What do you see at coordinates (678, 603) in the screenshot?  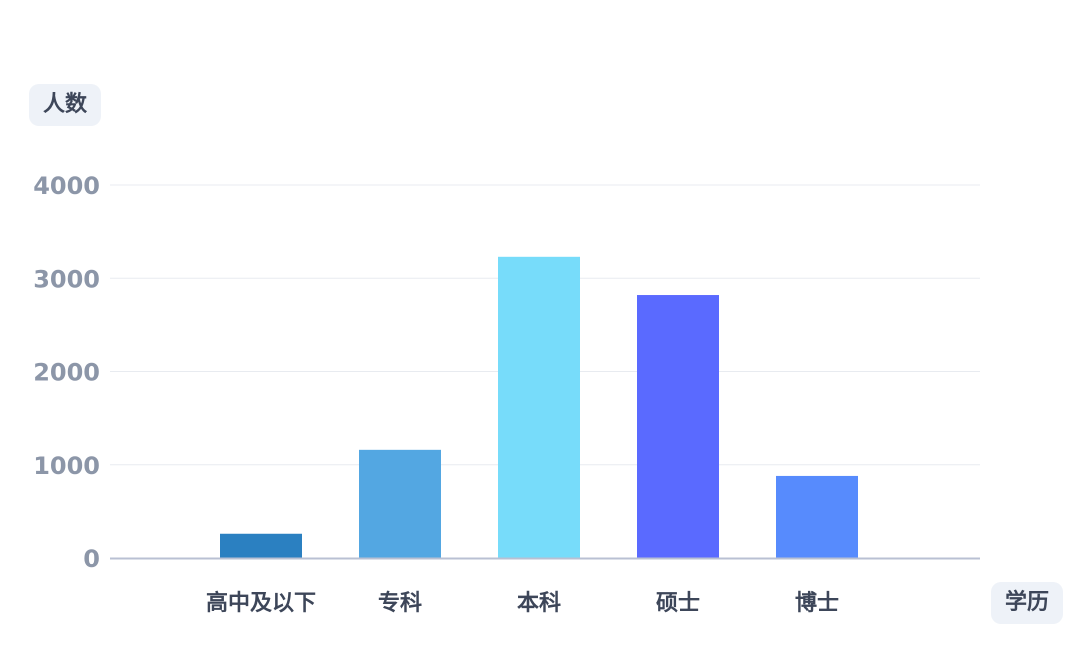 I see `x-tick-label: 硕士` at bounding box center [678, 603].